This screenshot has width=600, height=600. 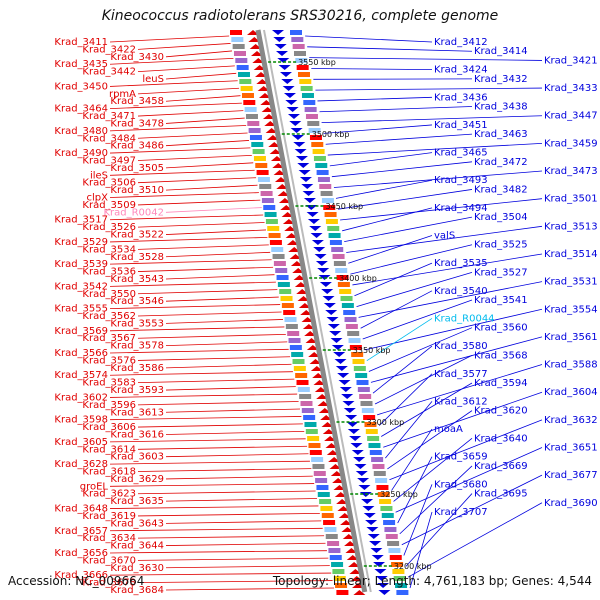 What do you see at coordinates (81, 575) in the screenshot?
I see `gene-label: Krad_3666` at bounding box center [81, 575].